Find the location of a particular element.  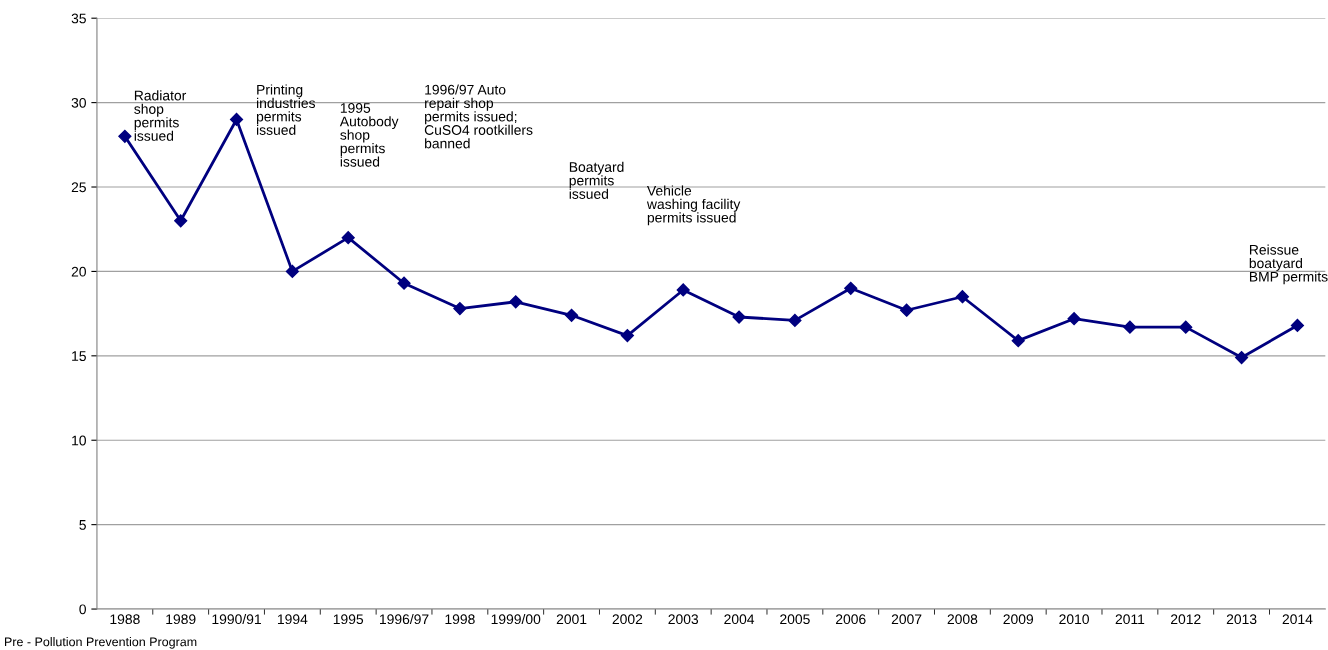

x-tick-label: 1990/91 is located at coordinates (236, 619).